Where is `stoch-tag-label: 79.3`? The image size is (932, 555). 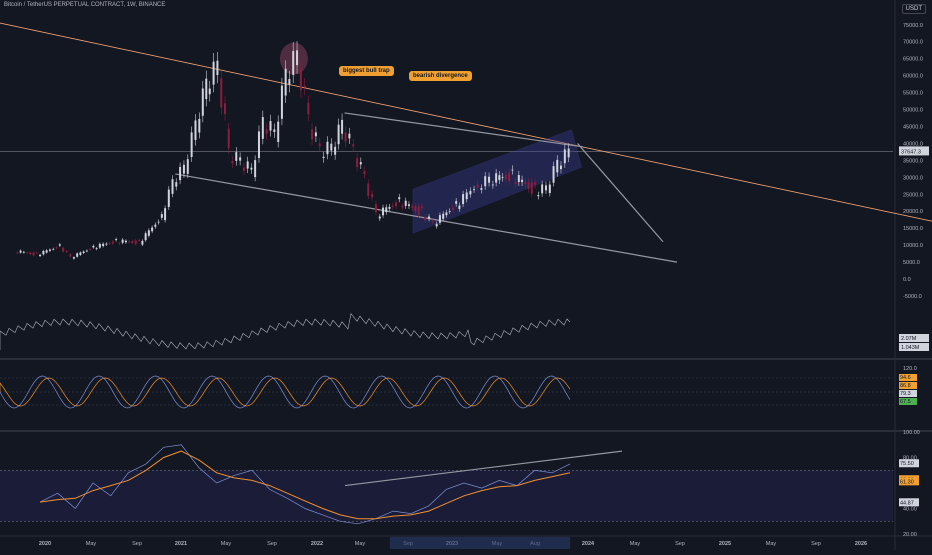 stoch-tag-label: 79.3 is located at coordinates (905, 394).